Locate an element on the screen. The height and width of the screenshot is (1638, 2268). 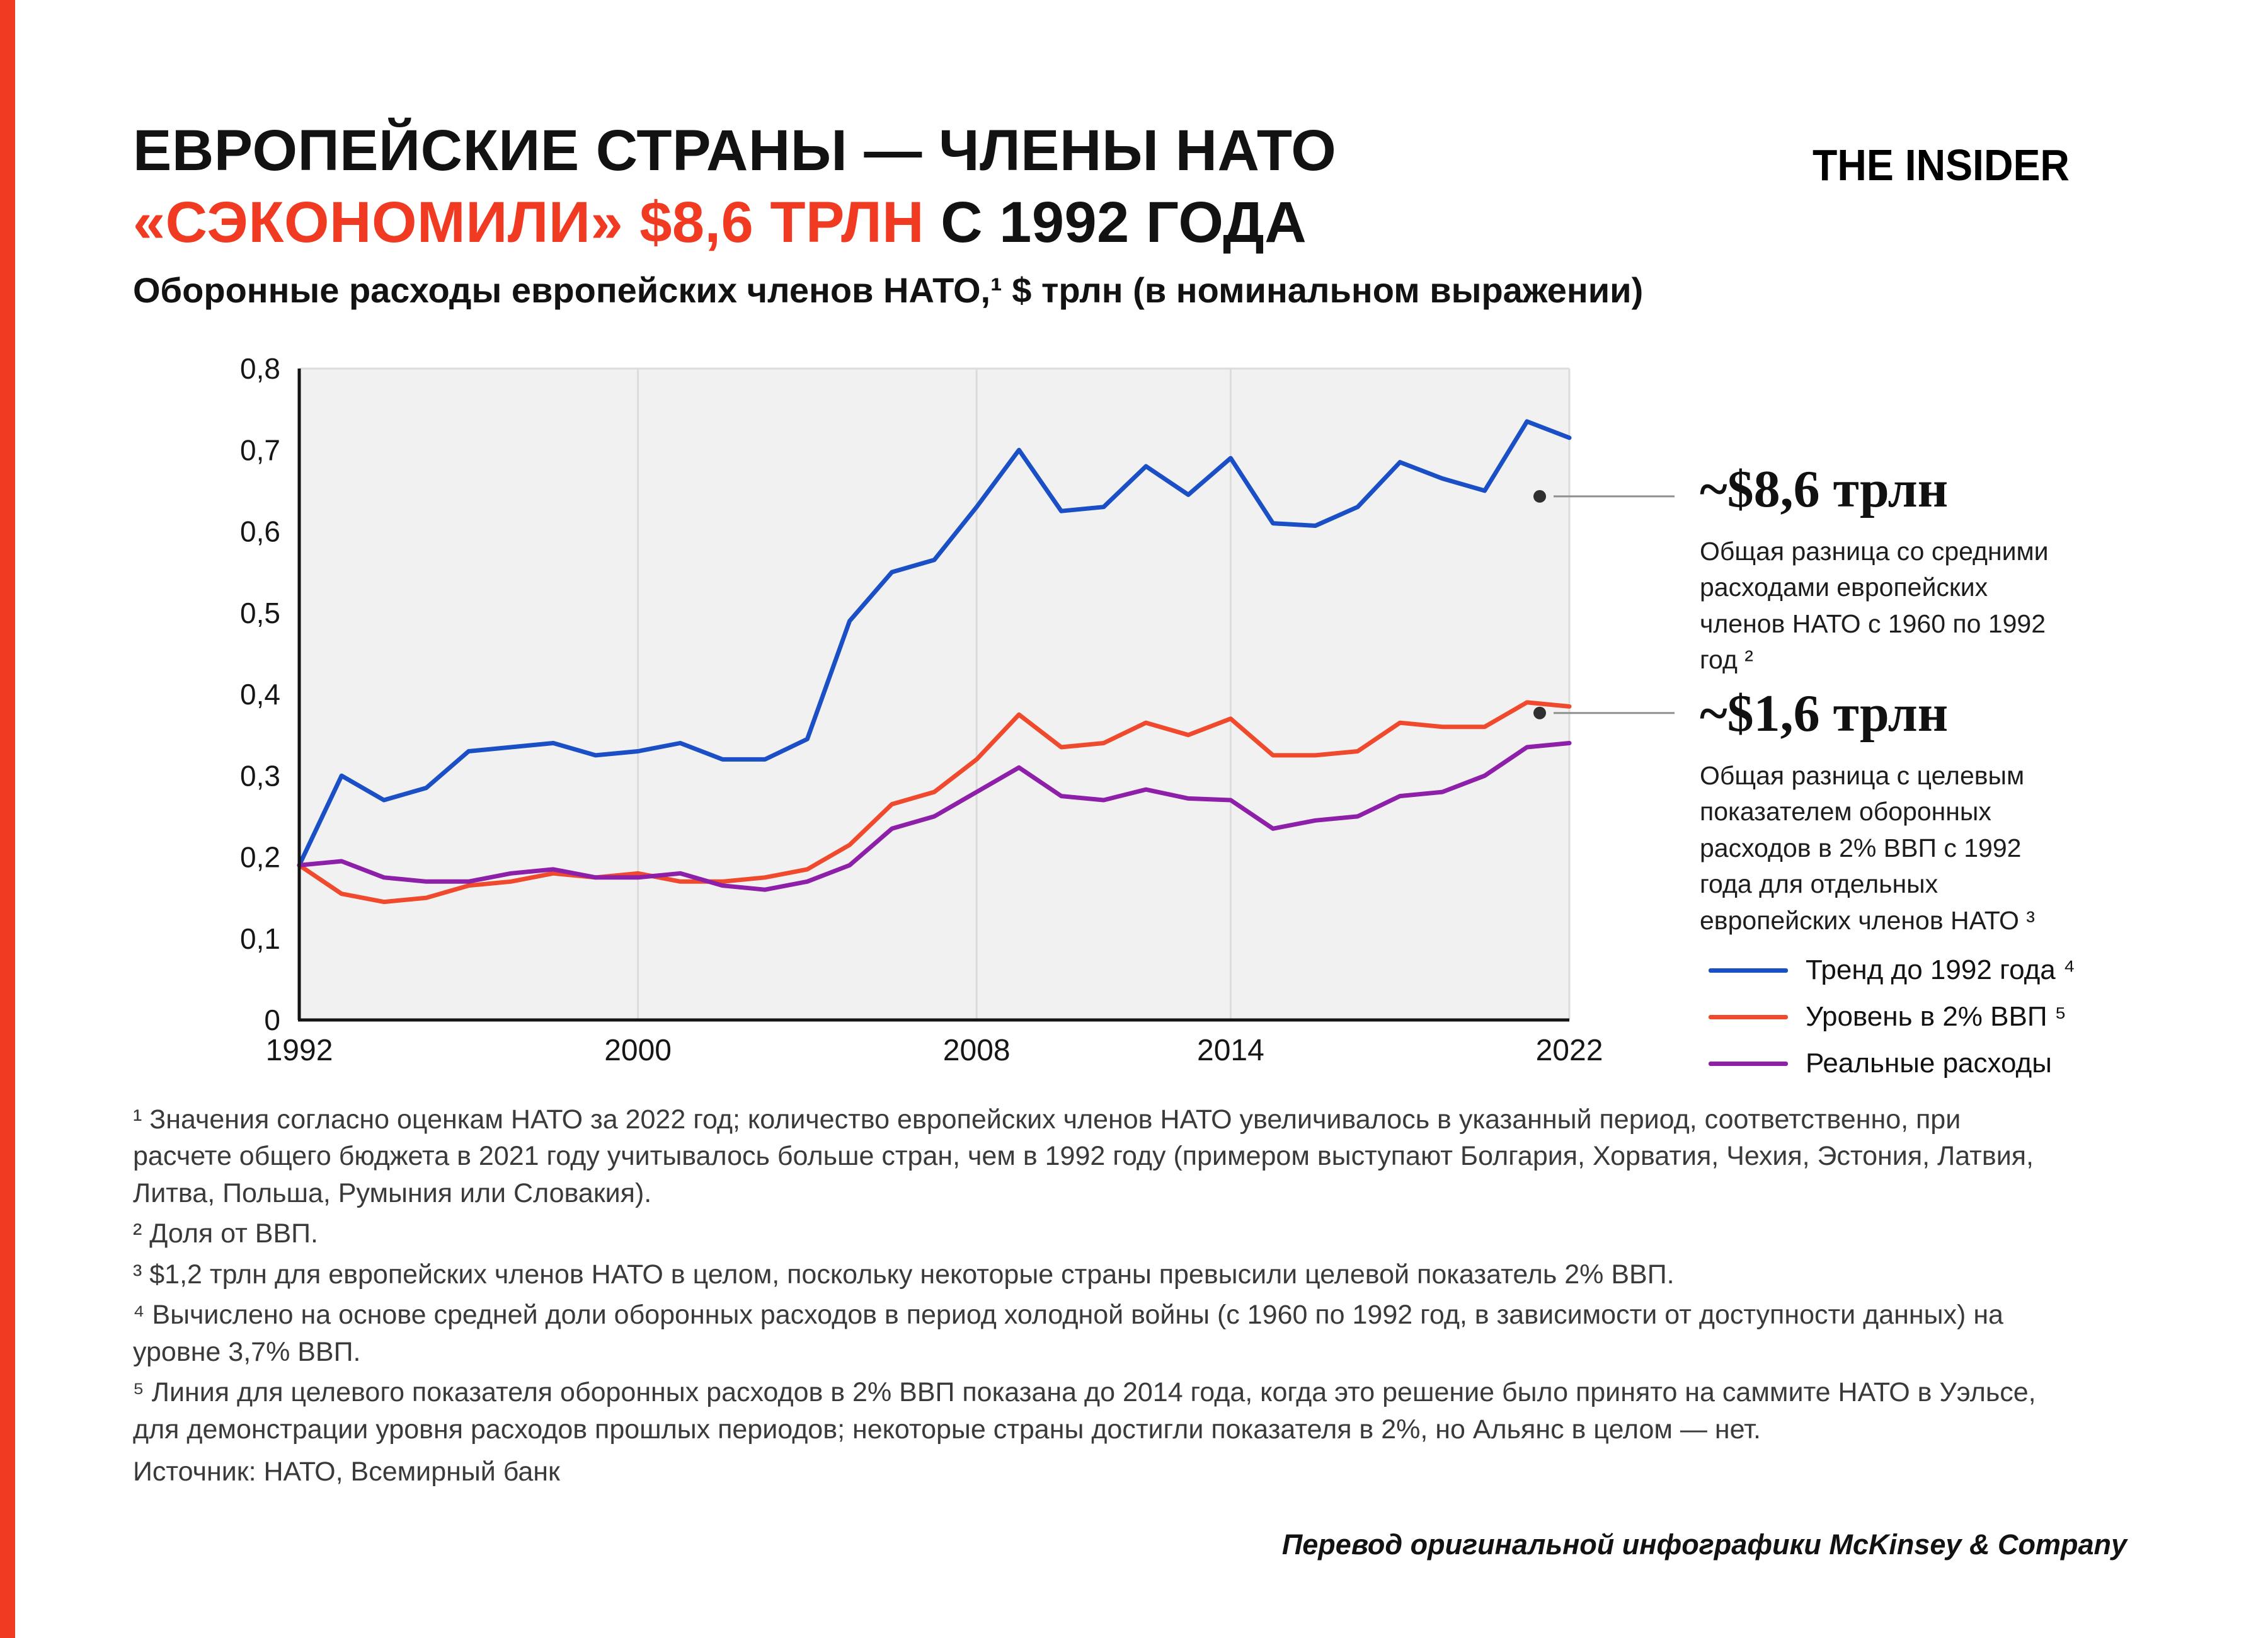
svg-text: 0,8 is located at coordinates (260, 368).